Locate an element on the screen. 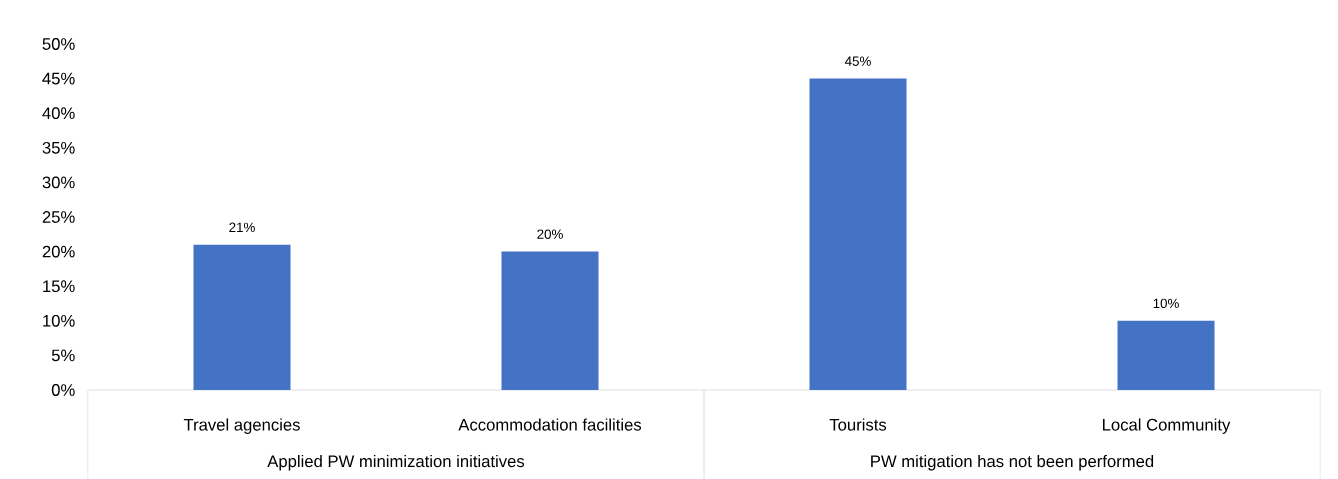 Image resolution: width=1338 pixels, height=479 pixels. x-tick-label: Tourists is located at coordinates (858, 424).